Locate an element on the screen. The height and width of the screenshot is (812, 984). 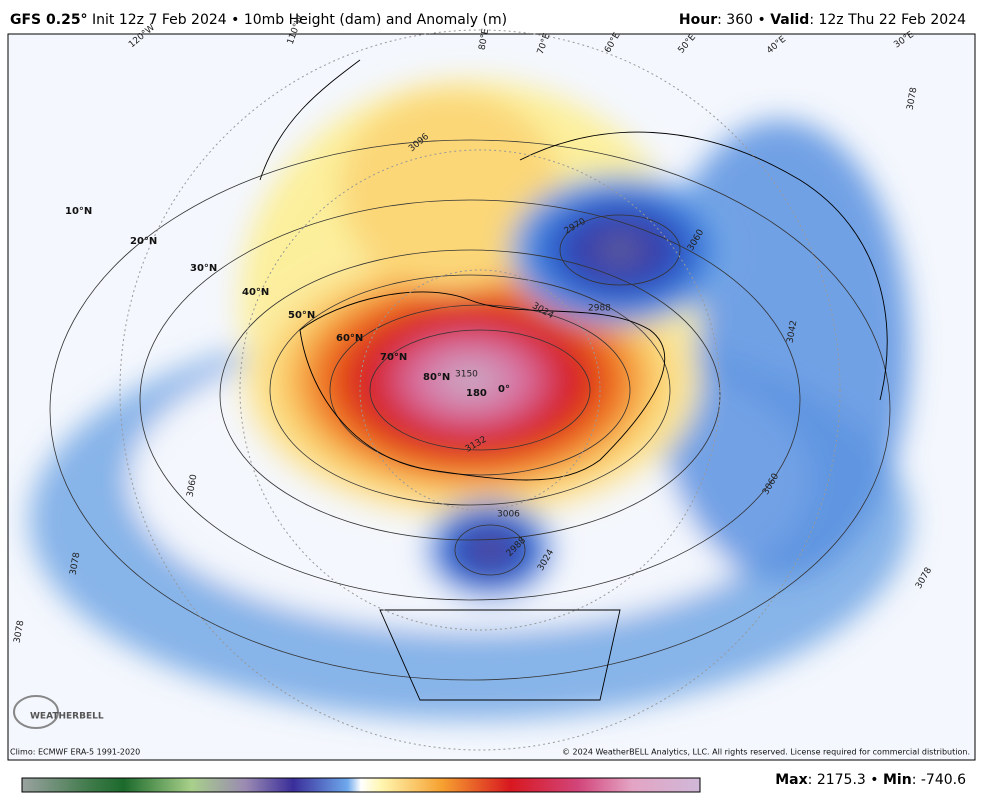
header-right: Hour: 360 • Valid: 12z Thu 22 Feb 2024 is located at coordinates (822, 20).